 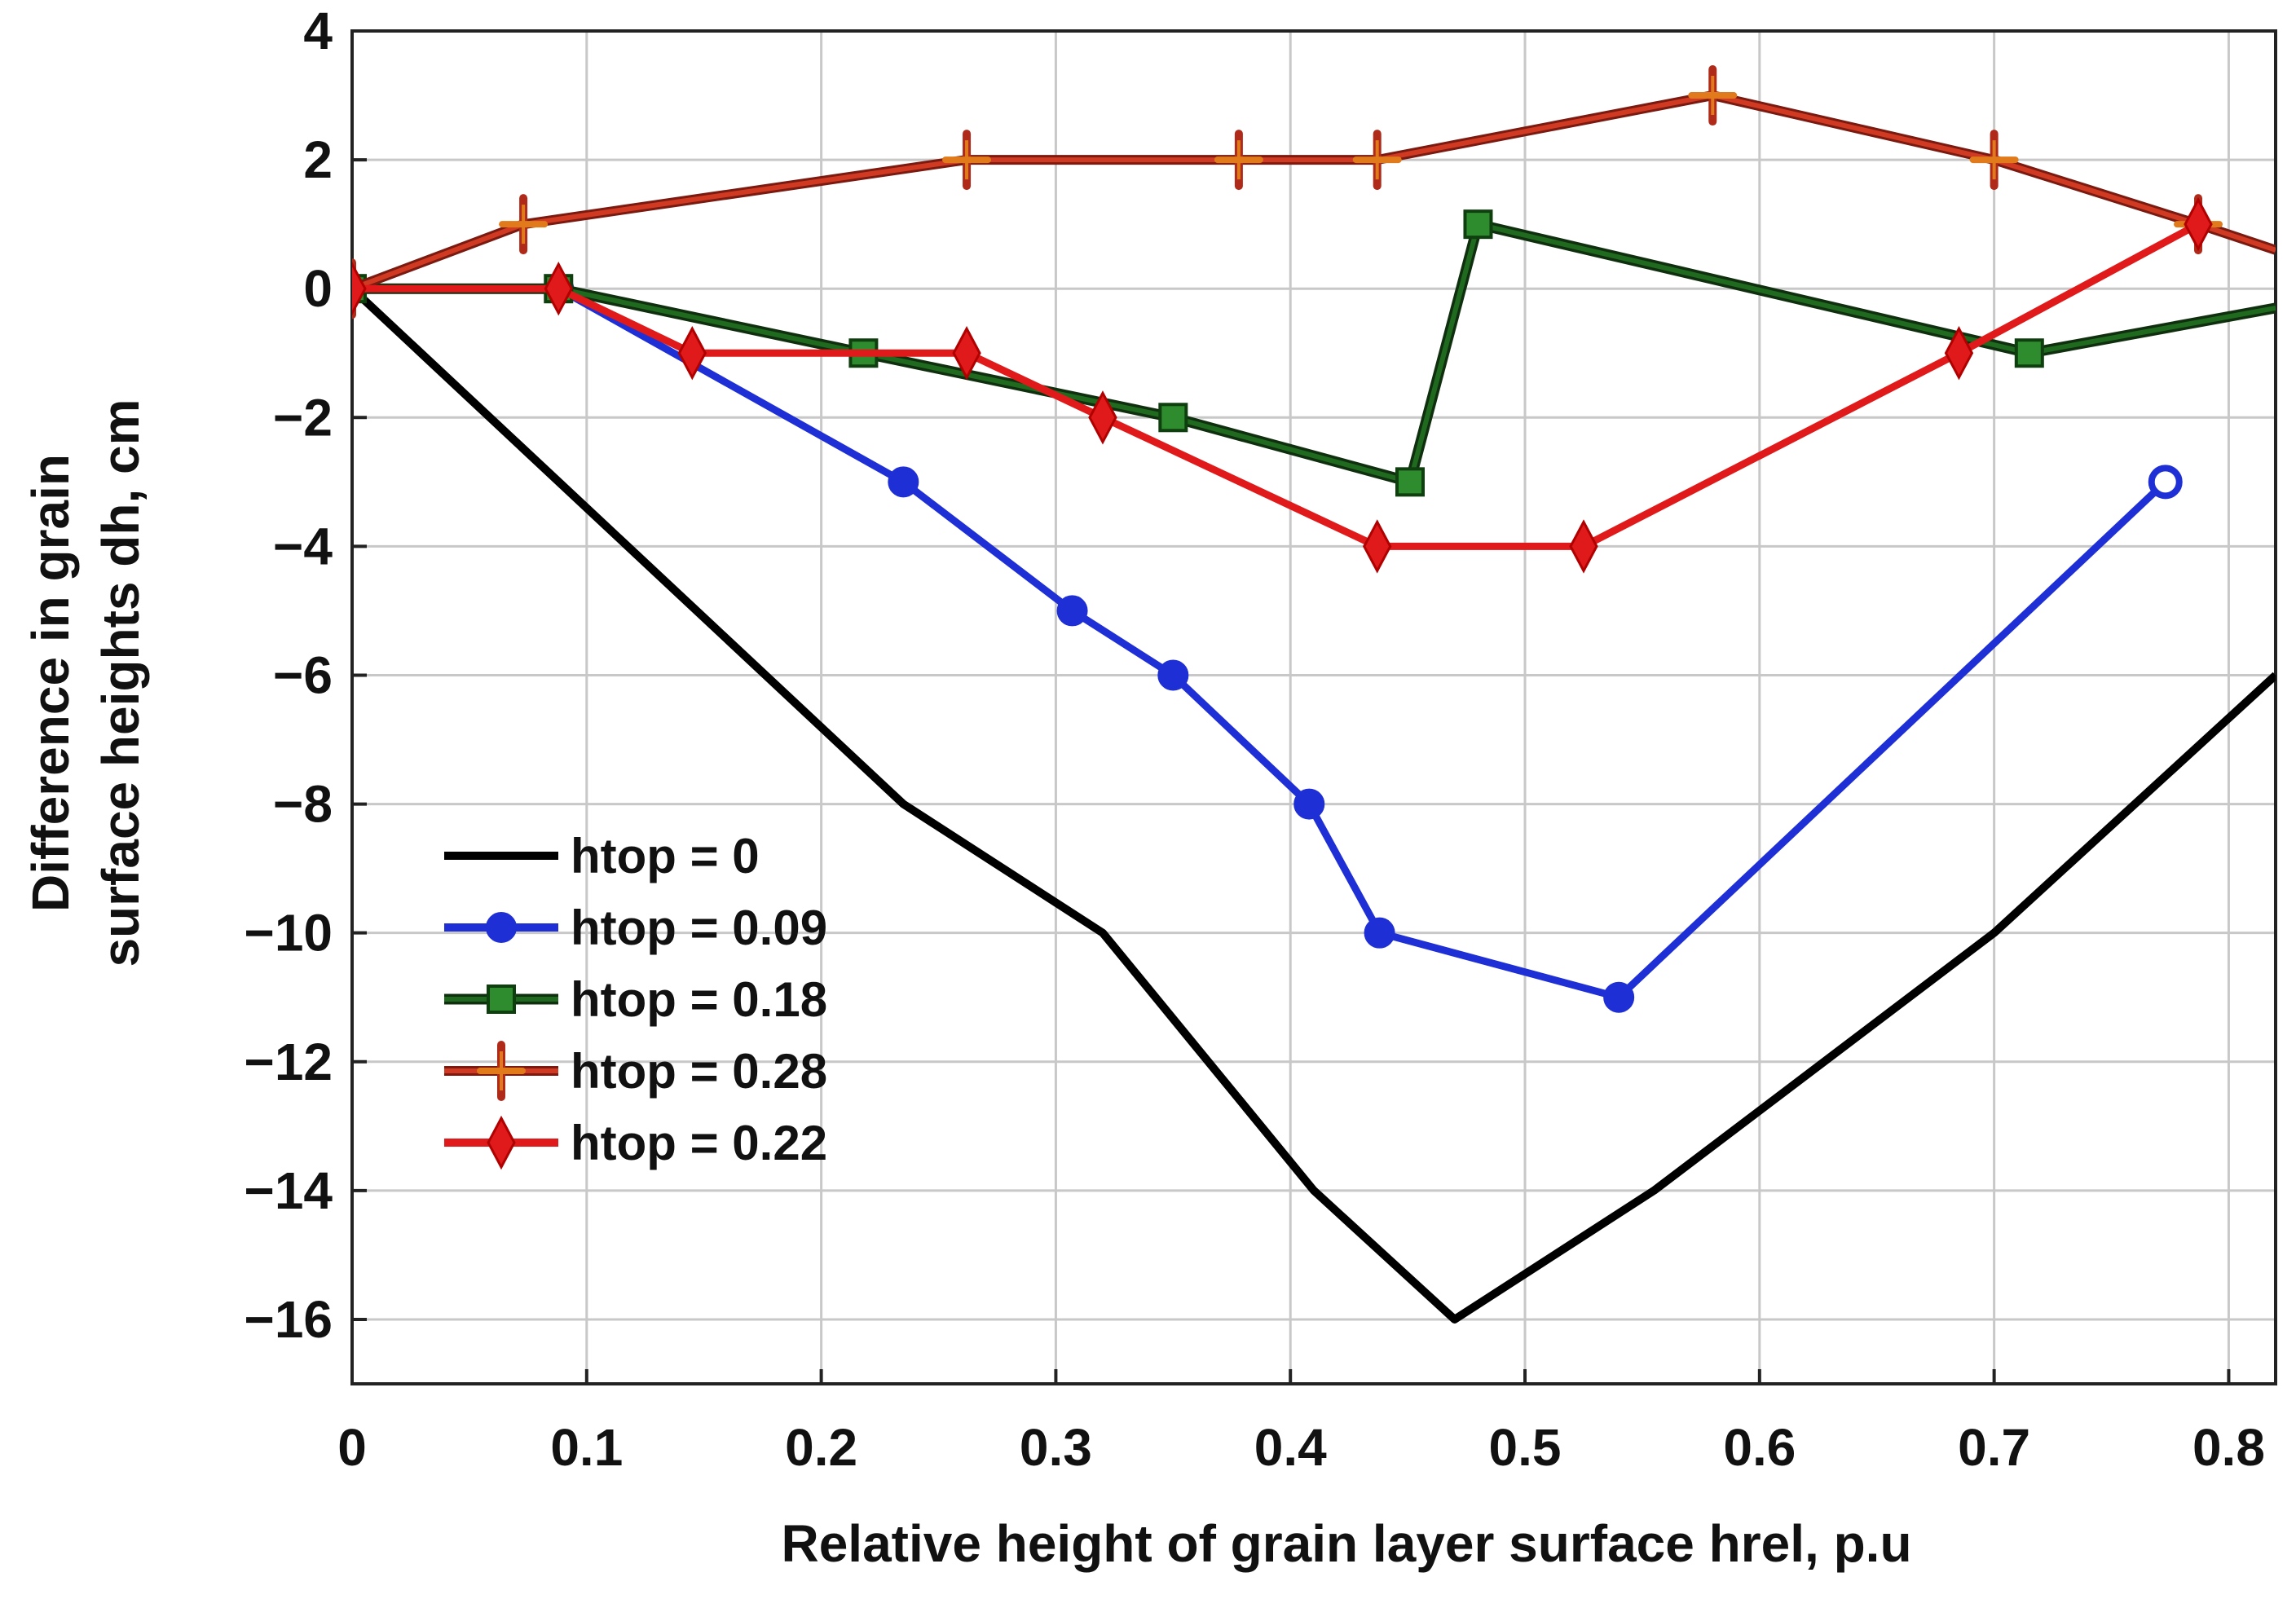 What do you see at coordinates (1525, 1447) in the screenshot?
I see `x-tick-label: 0.5` at bounding box center [1525, 1447].